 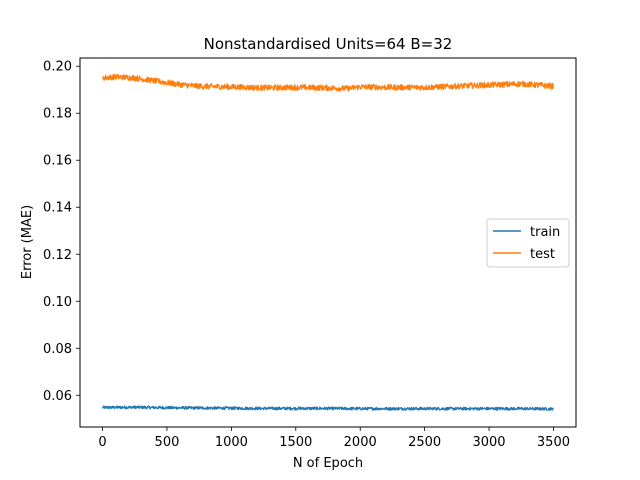 What do you see at coordinates (57, 67) in the screenshot?
I see `y-tick-label: 0.20` at bounding box center [57, 67].